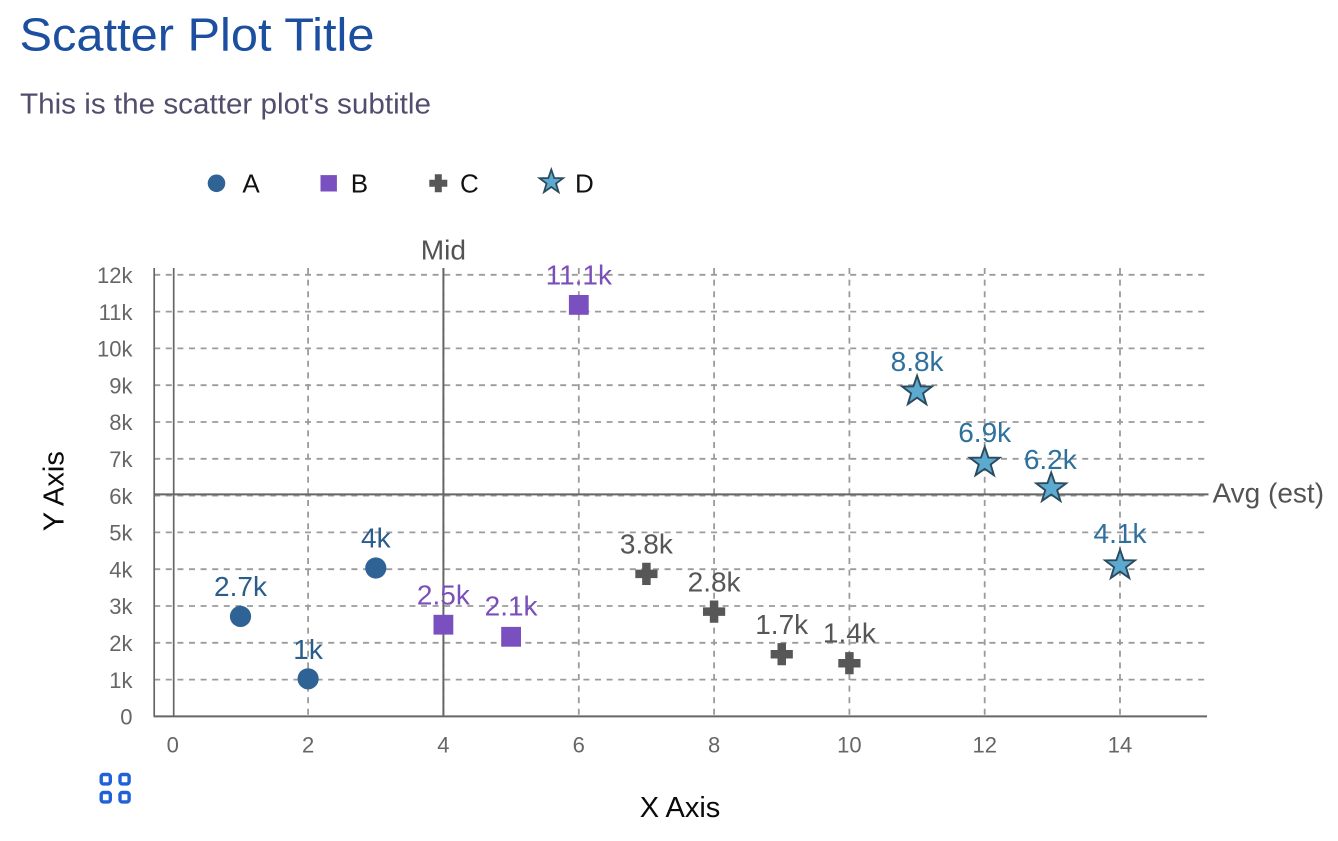  What do you see at coordinates (121, 606) in the screenshot?
I see `svg-text: 3k` at bounding box center [121, 606].